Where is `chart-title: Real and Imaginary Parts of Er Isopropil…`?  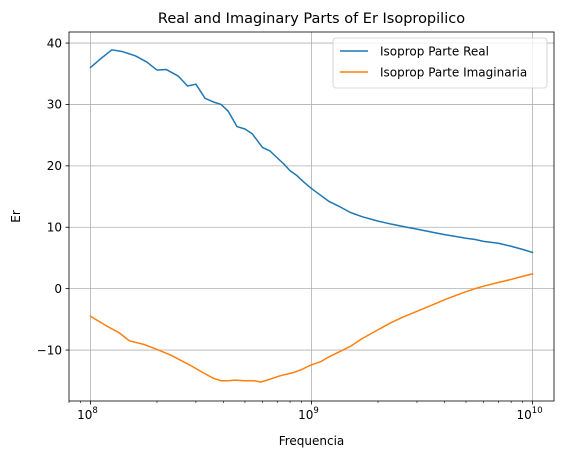
chart-title: Real and Imaginary Parts of Er Isopropil… is located at coordinates (311, 19).